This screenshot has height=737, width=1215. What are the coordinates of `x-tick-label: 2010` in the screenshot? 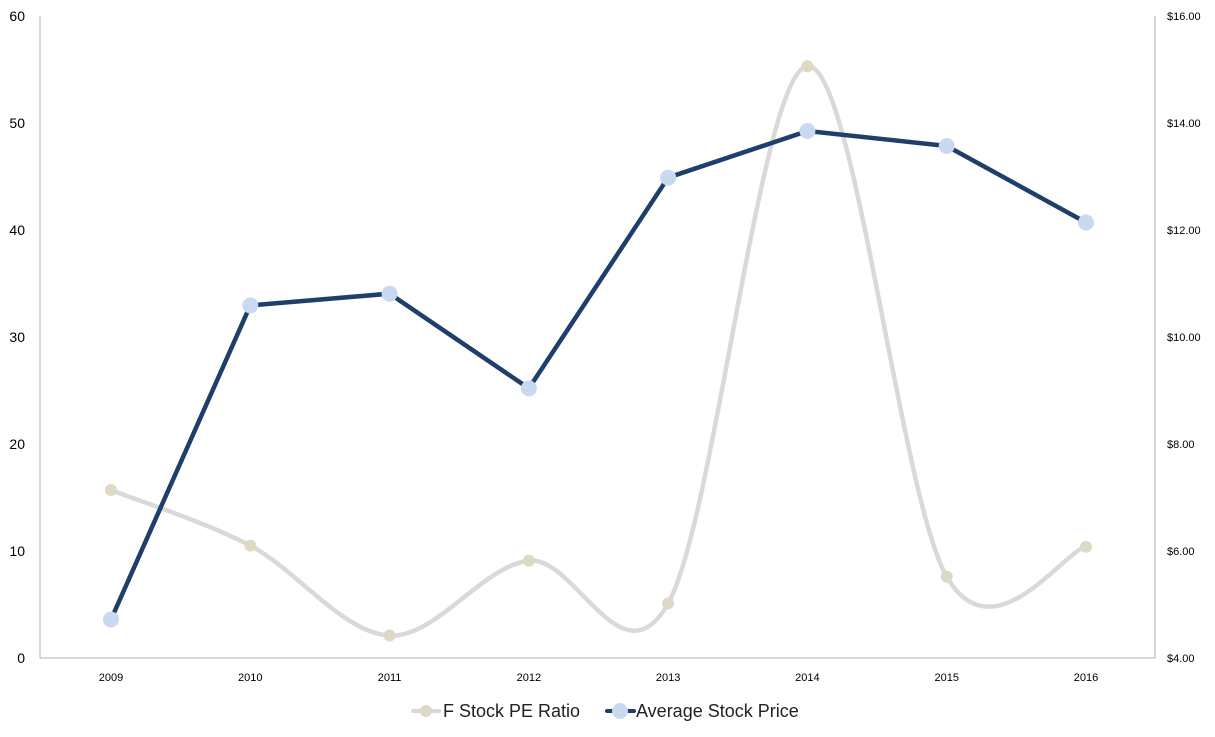 It's located at (250, 678).